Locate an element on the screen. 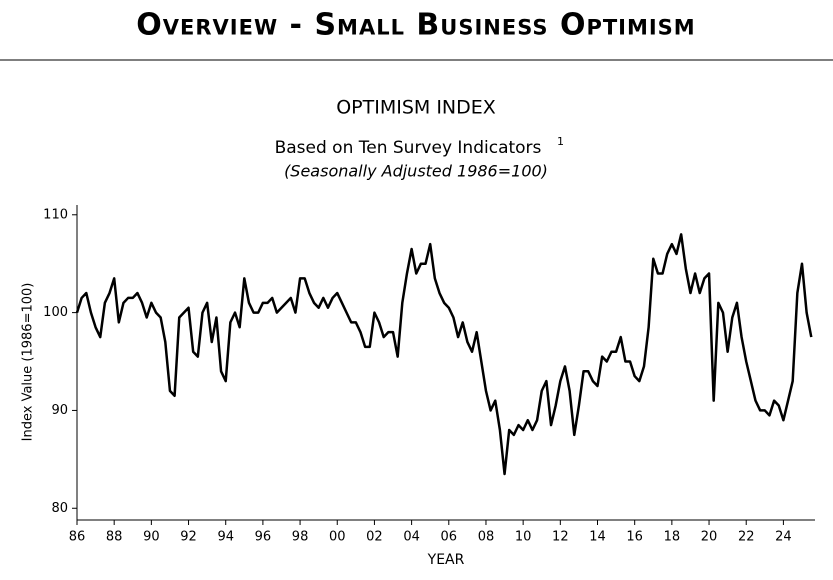 The height and width of the screenshot is (580, 833). x-axis-label: YEAR is located at coordinates (446, 560).